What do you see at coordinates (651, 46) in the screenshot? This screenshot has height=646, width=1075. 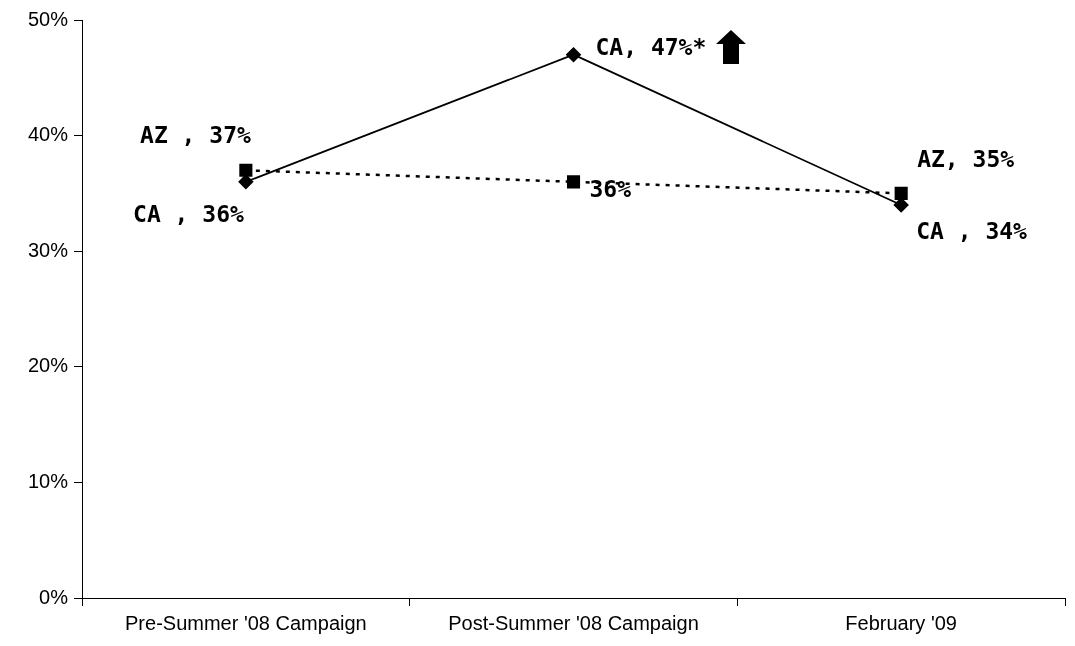 I see `data-label: CA, 47%*` at bounding box center [651, 46].